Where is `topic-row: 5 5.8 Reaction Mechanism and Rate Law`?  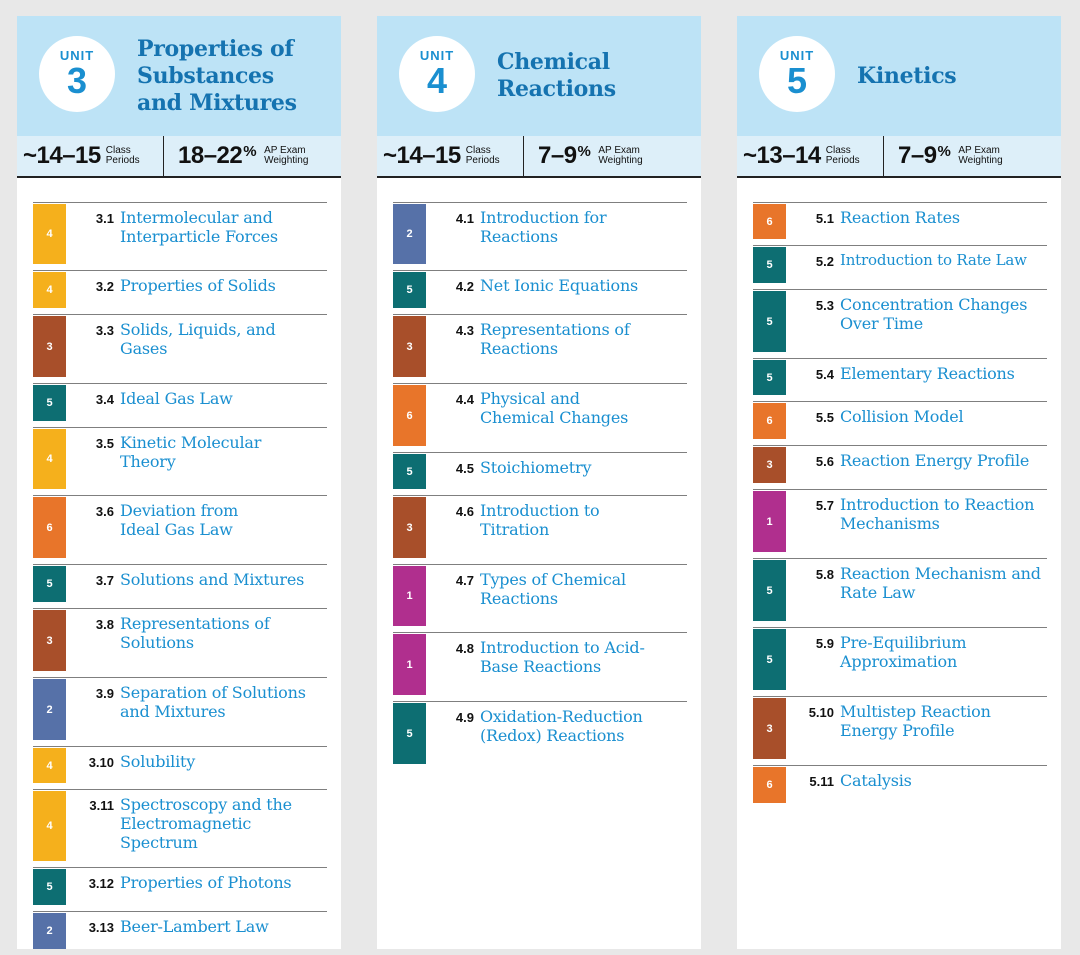
topic-row: 5 5.8 Reaction Mechanism and Rate Law is located at coordinates (900, 592).